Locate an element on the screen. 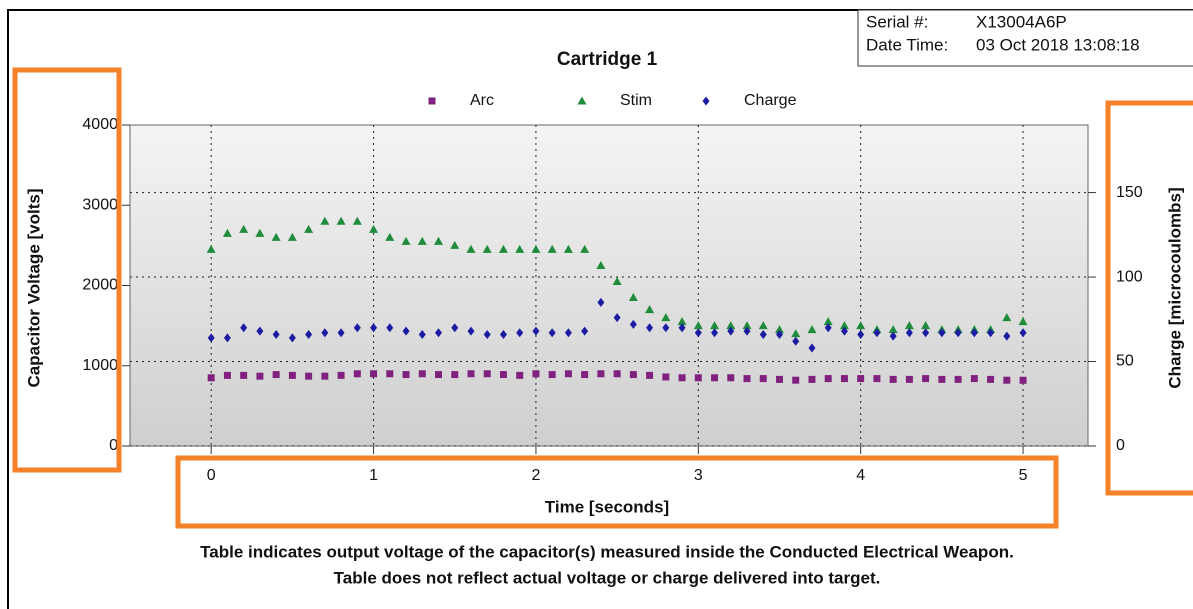  y-tick-label: 1000 is located at coordinates (100, 365).